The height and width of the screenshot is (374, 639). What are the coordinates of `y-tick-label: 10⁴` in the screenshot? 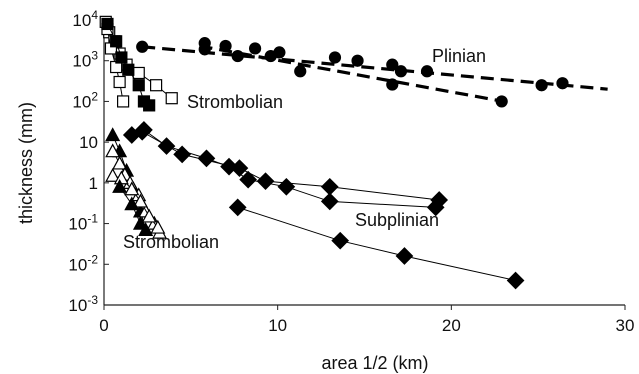 It's located at (85, 19).